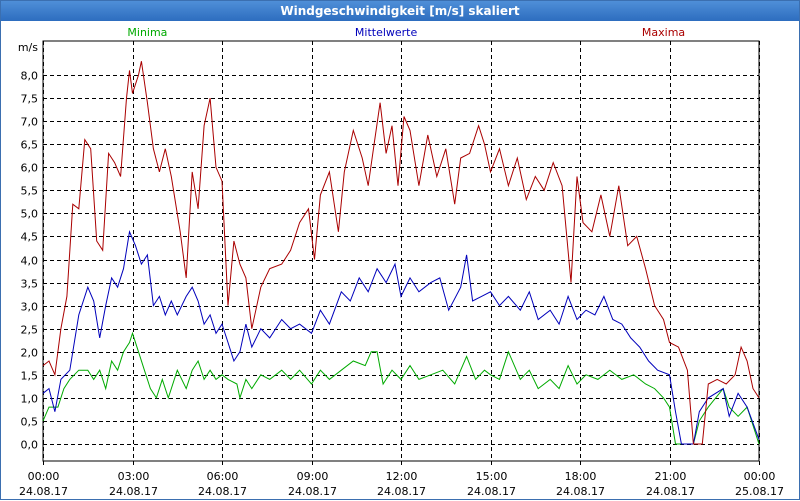  What do you see at coordinates (30, 237) in the screenshot?
I see `y-tick-label: 4,5` at bounding box center [30, 237].